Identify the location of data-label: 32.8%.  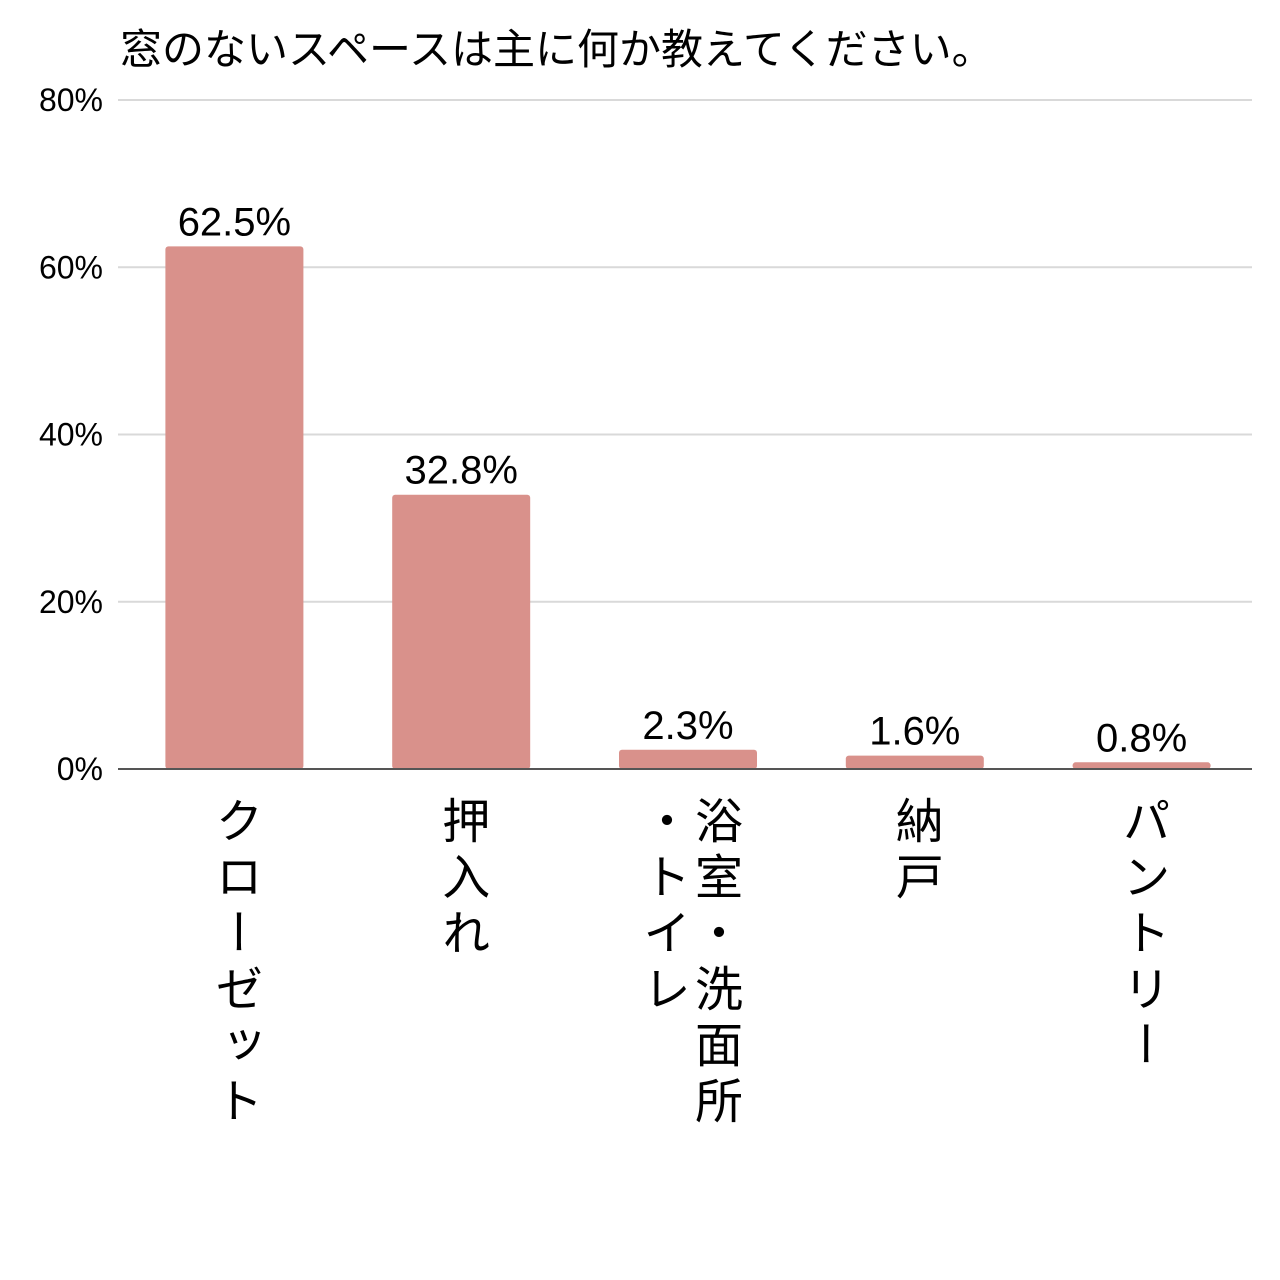
(460, 471).